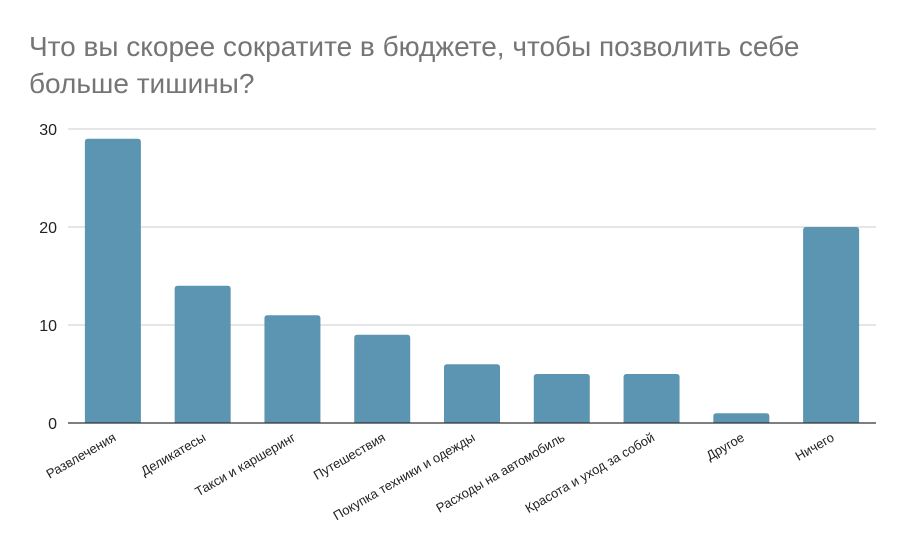  Describe the element at coordinates (81, 456) in the screenshot. I see `x-category-label: Развлечения` at that location.